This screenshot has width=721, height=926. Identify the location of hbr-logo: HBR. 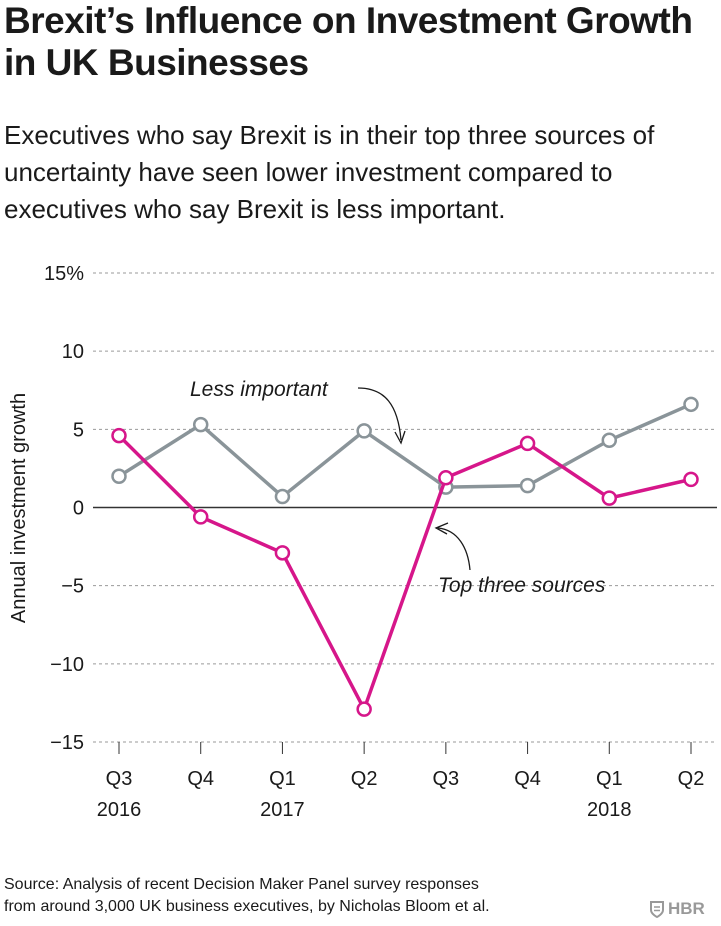
(677, 909).